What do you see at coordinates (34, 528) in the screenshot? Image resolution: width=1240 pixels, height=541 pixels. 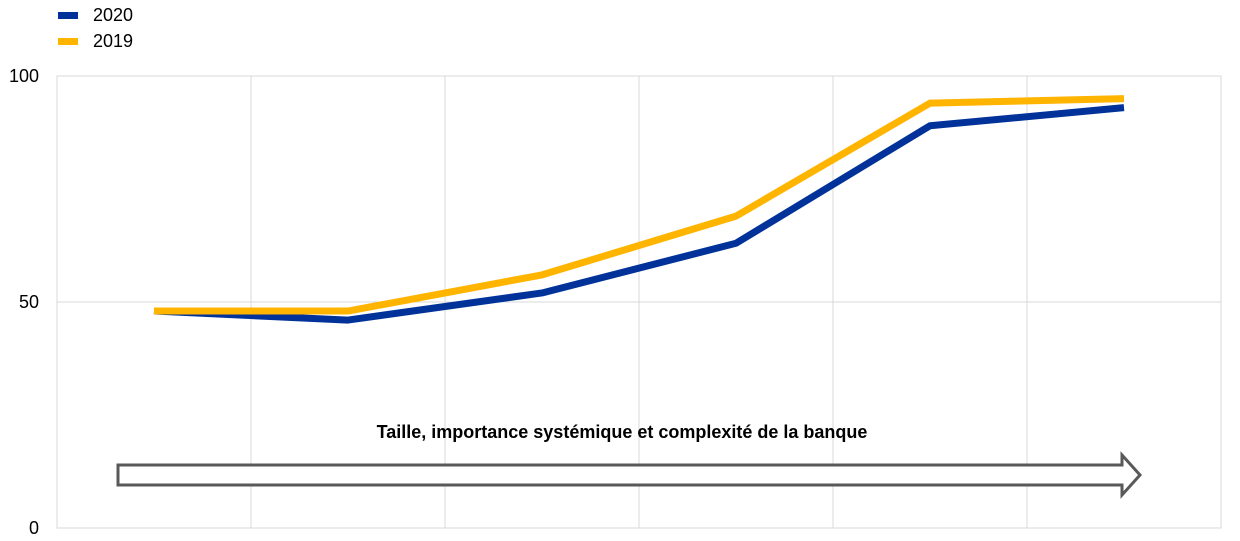 I see `y-tick-label: 0` at bounding box center [34, 528].